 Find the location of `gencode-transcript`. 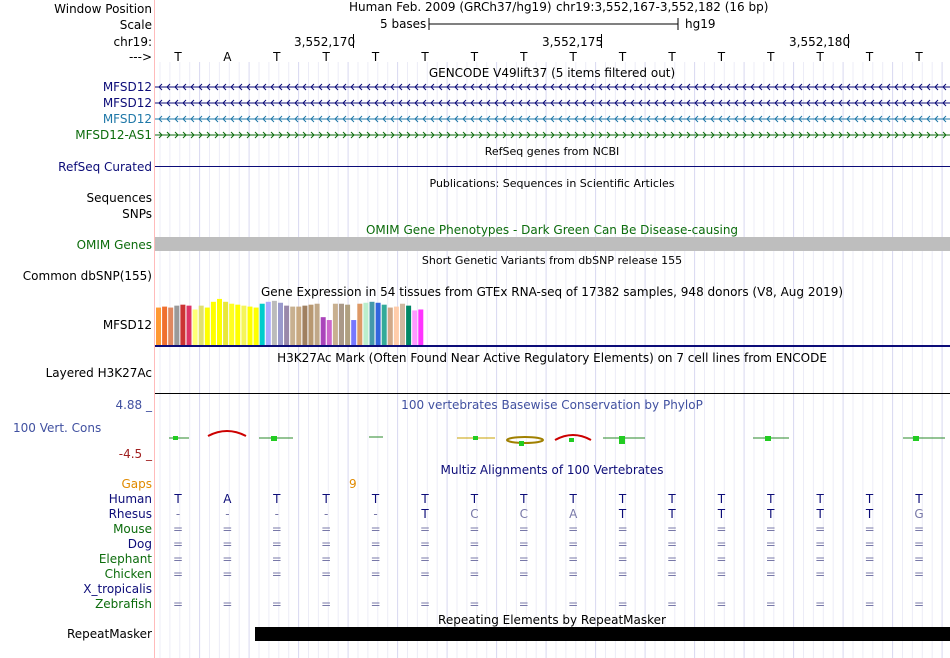

gencode-transcript is located at coordinates (552, 87).